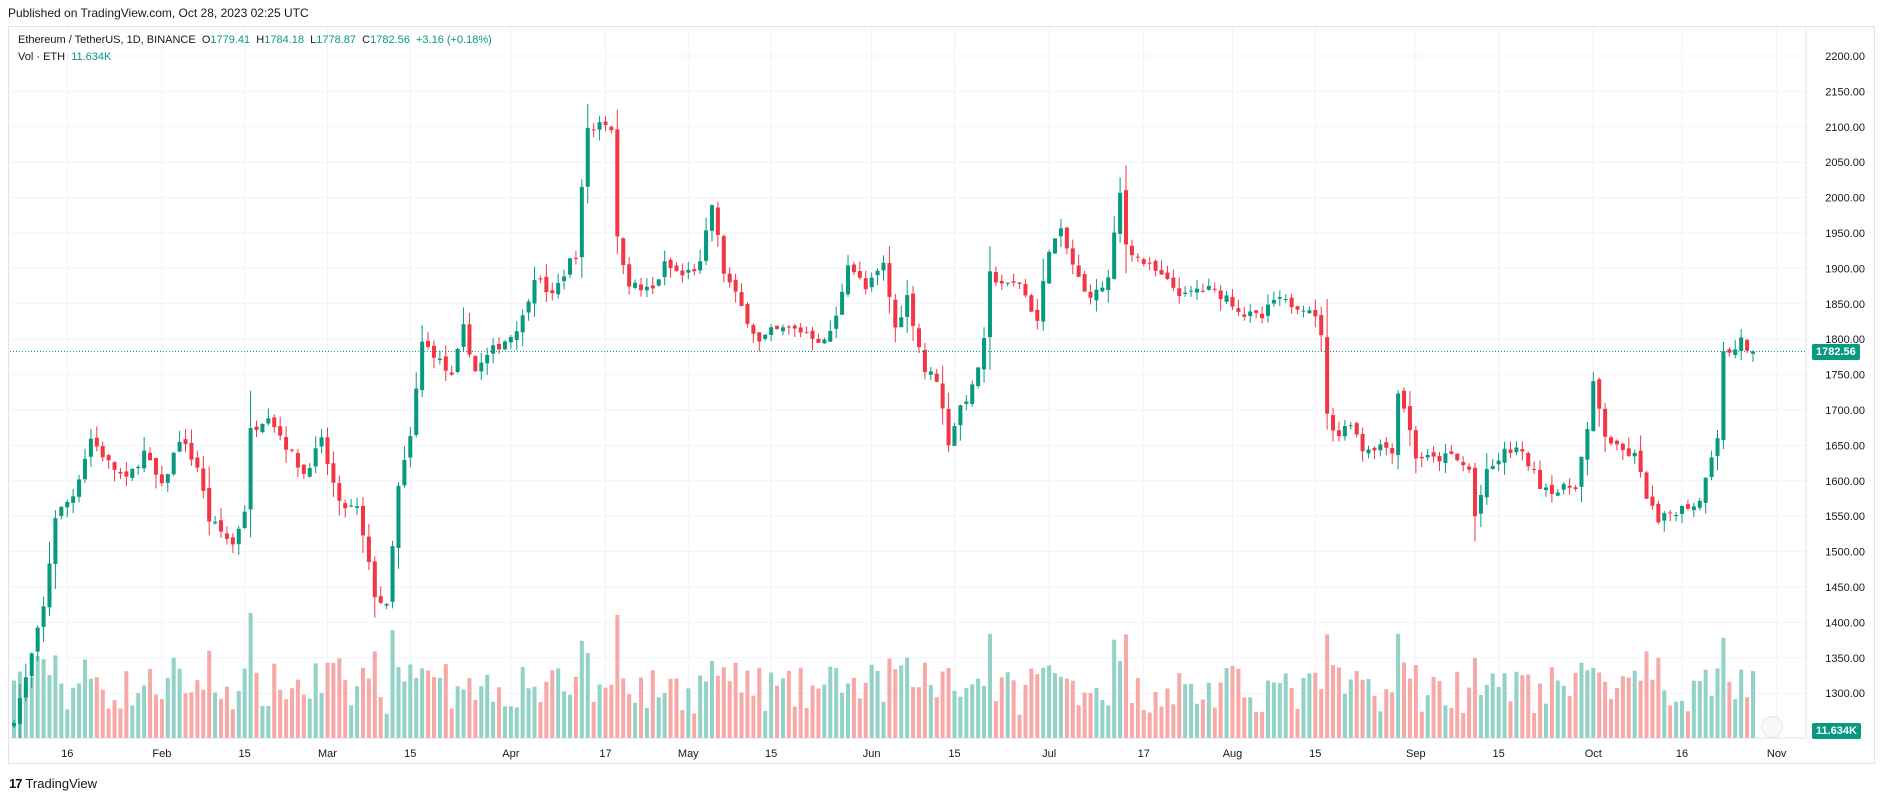  Describe the element at coordinates (1845, 269) in the screenshot. I see `y-tick-label: 1900.00` at that location.